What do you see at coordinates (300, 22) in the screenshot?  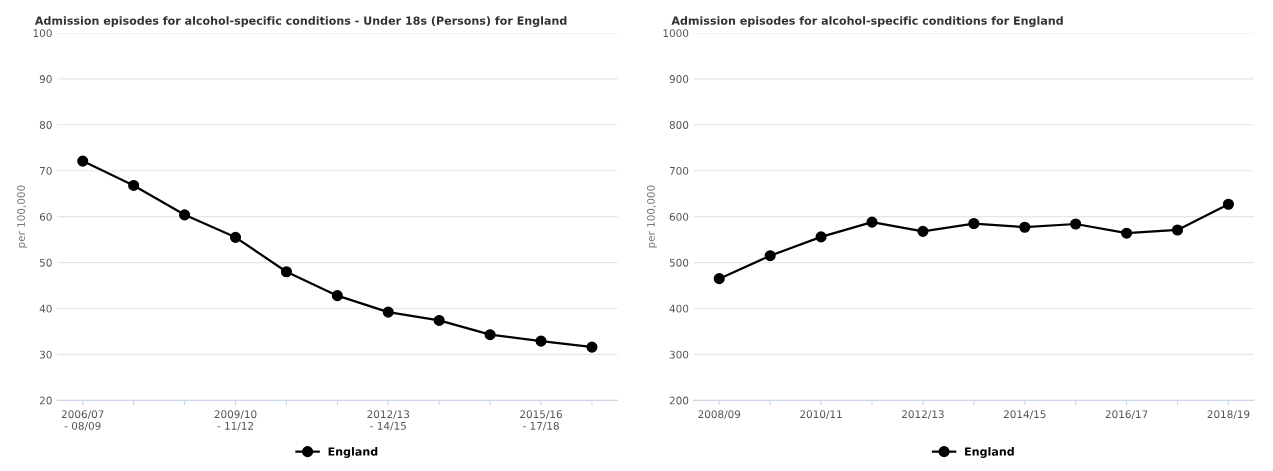 I see `chart-title: Admission episodes for alcohol-specific conditions - Under 18s (Persons) for England` at bounding box center [300, 22].